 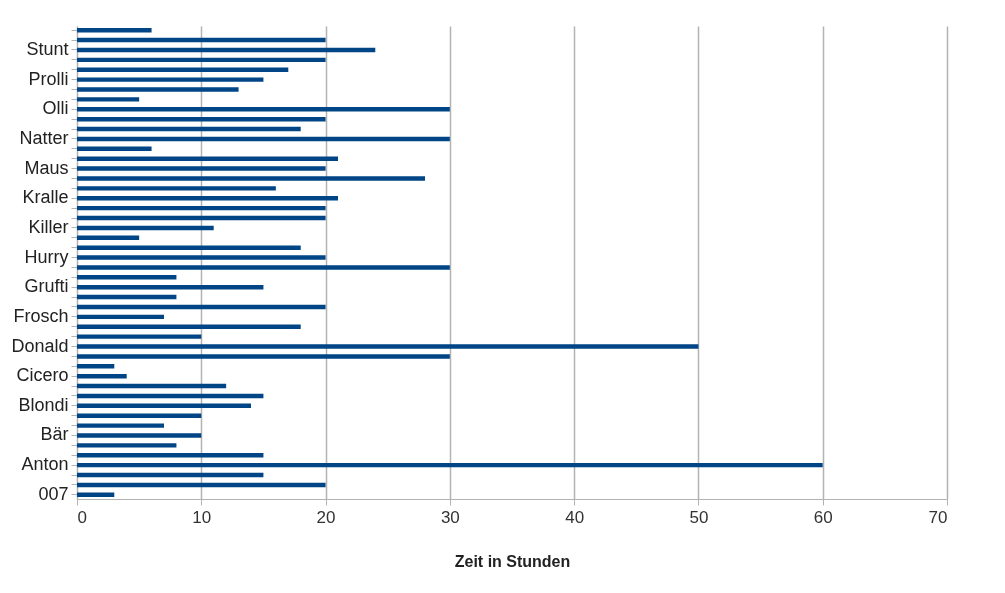 I want to click on x-tick-label: 20, so click(x=326, y=517).